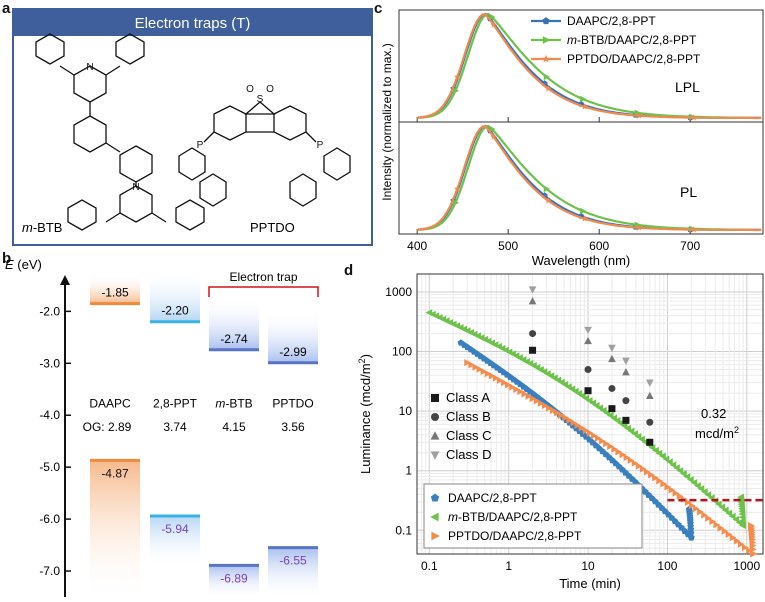  Describe the element at coordinates (49, 415) in the screenshot. I see `energy-tick-label: -4.0` at that location.